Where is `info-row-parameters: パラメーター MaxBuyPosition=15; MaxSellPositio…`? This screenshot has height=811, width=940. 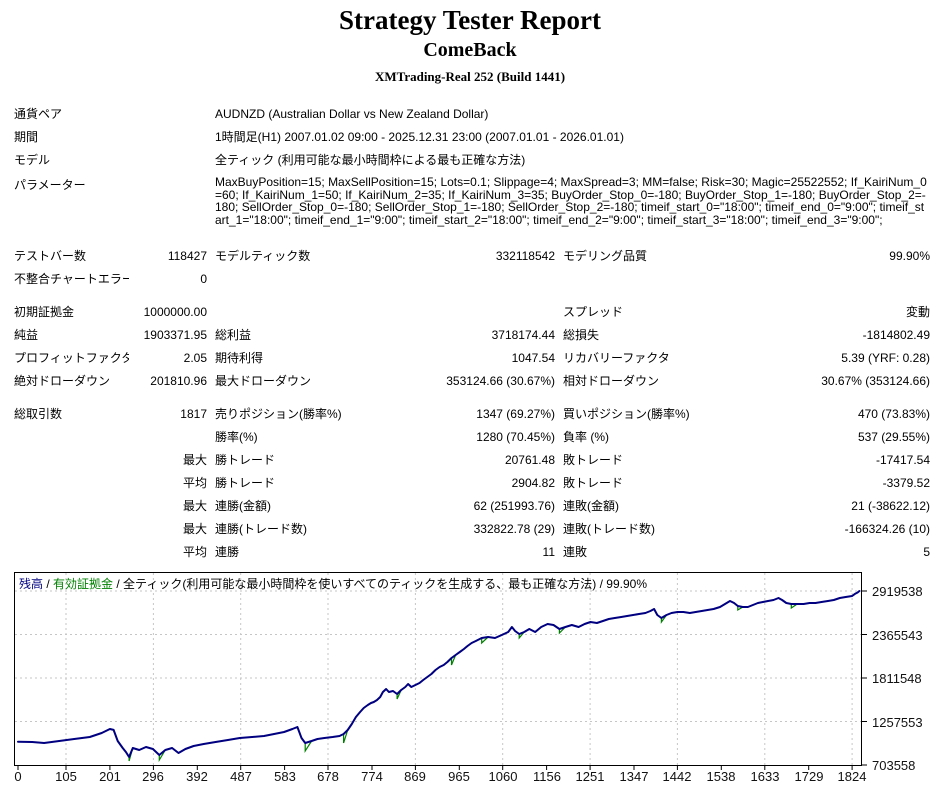 info-row-parameters: パラメーター MaxBuyPosition=15; MaxSellPositio… is located at coordinates (472, 201).